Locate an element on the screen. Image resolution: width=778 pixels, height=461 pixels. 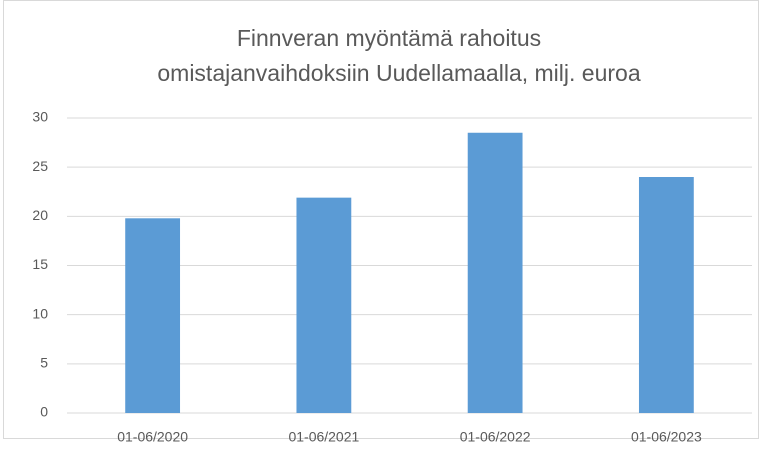
y-tick-label: 5 is located at coordinates (44, 363).